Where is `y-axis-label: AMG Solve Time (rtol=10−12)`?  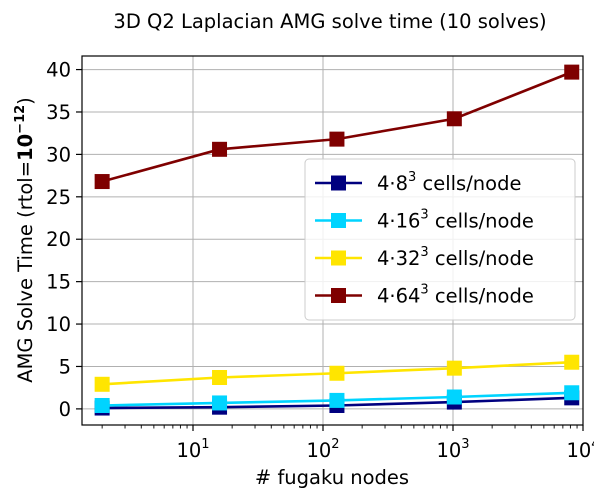
y-axis-label: AMG Solve Time (rtol=10−12) is located at coordinates (25, 240).